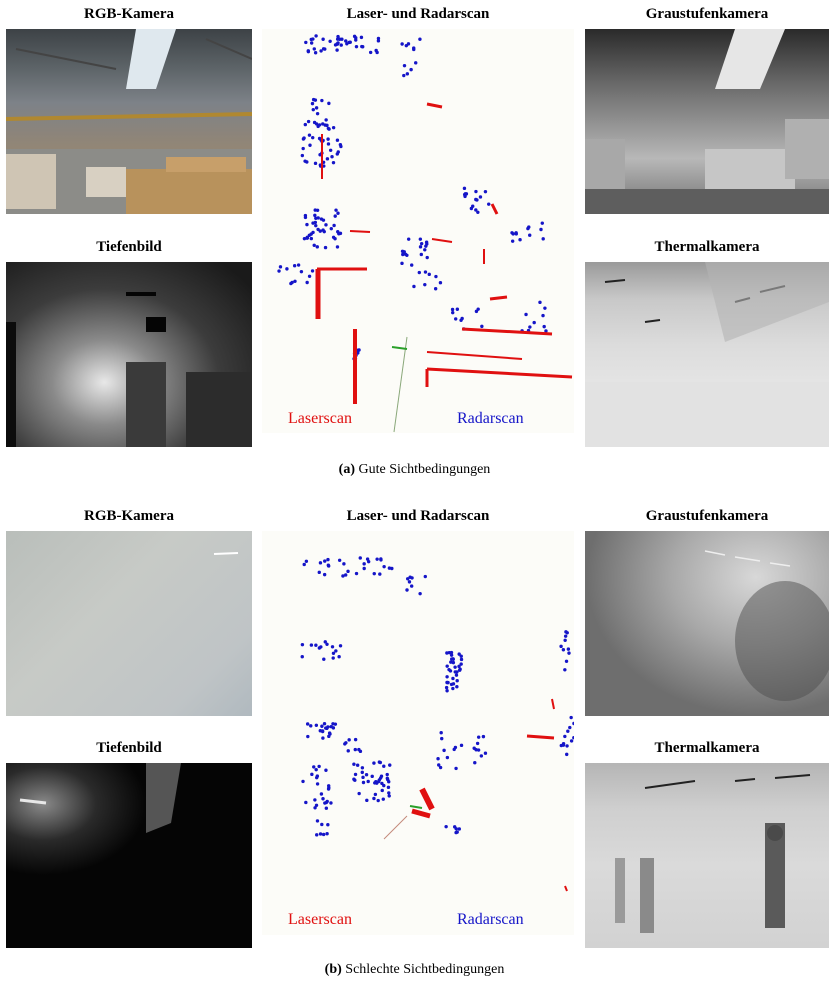 This screenshot has height=985, width=829. What do you see at coordinates (490, 418) in the screenshot?
I see `radarscan-label-a: Radarscan` at bounding box center [490, 418].